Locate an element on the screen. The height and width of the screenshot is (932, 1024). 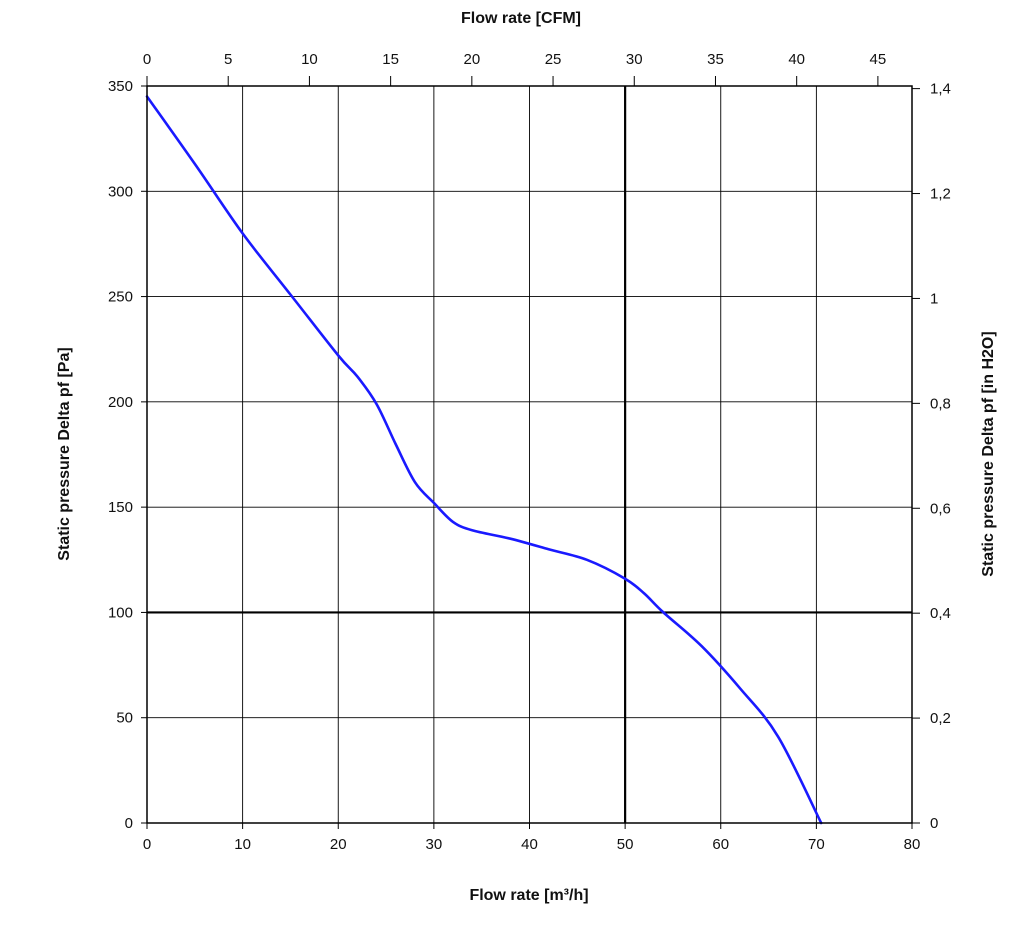
x-top-tick-label: 30 is located at coordinates (634, 59).